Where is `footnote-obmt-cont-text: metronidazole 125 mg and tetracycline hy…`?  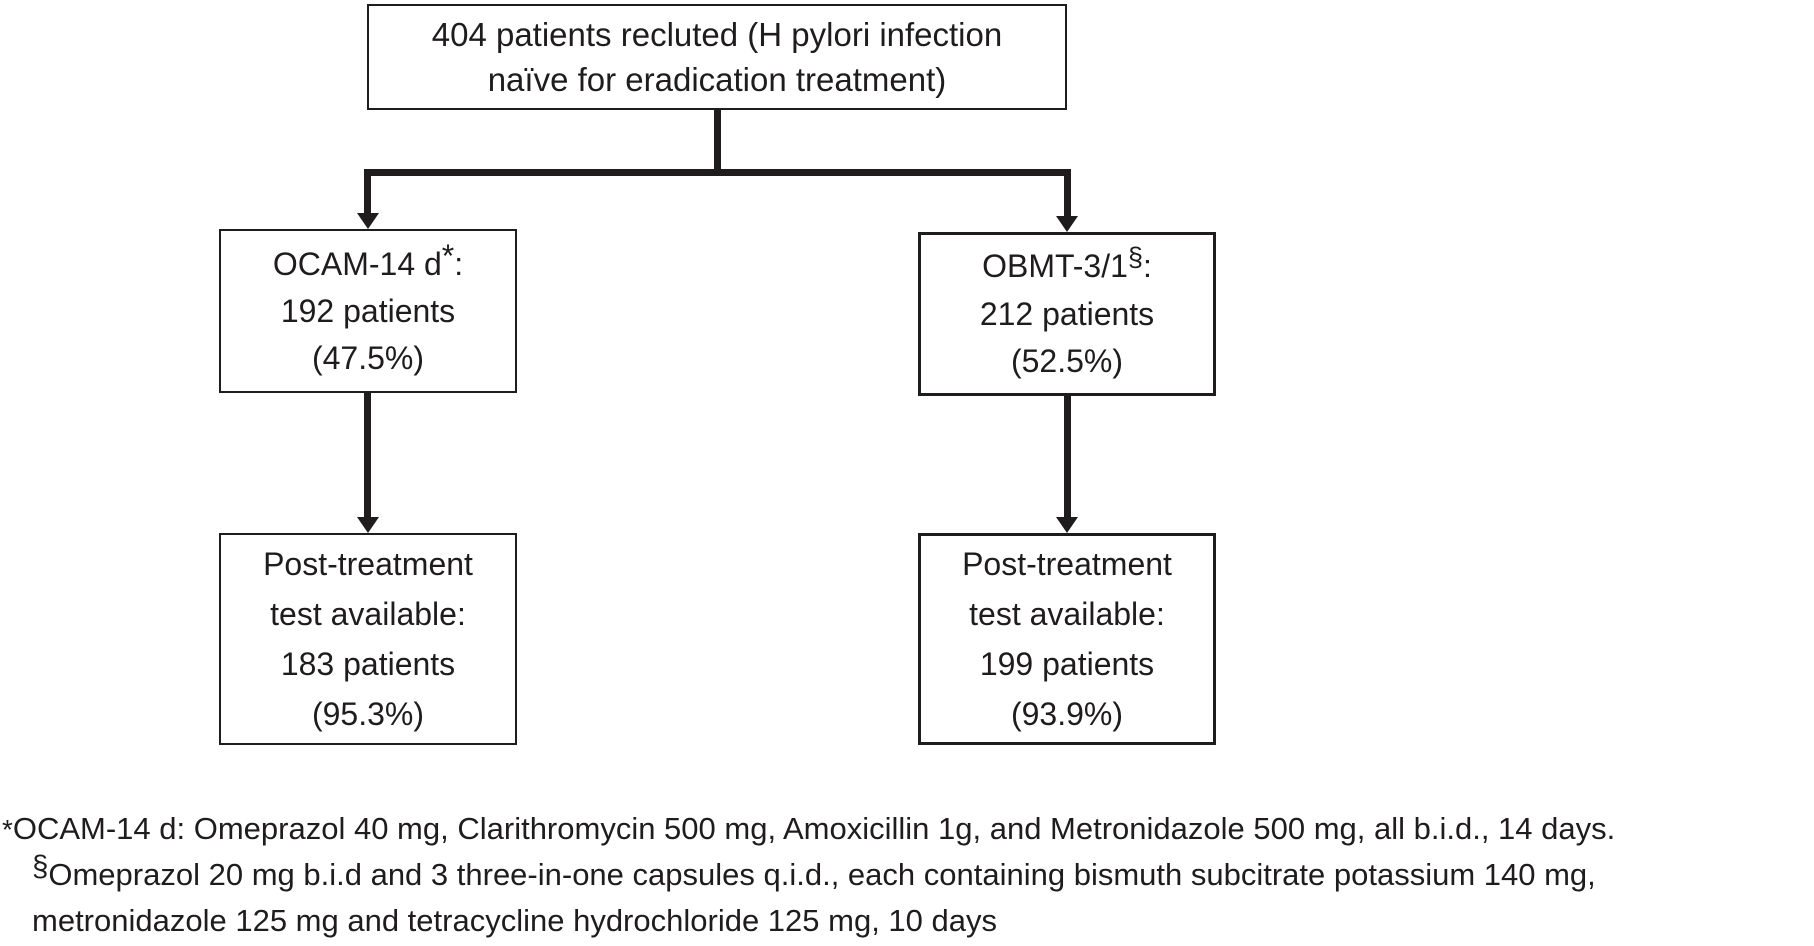 footnote-obmt-cont-text: metronidazole 125 mg and tetracycline hy… is located at coordinates (514, 920).